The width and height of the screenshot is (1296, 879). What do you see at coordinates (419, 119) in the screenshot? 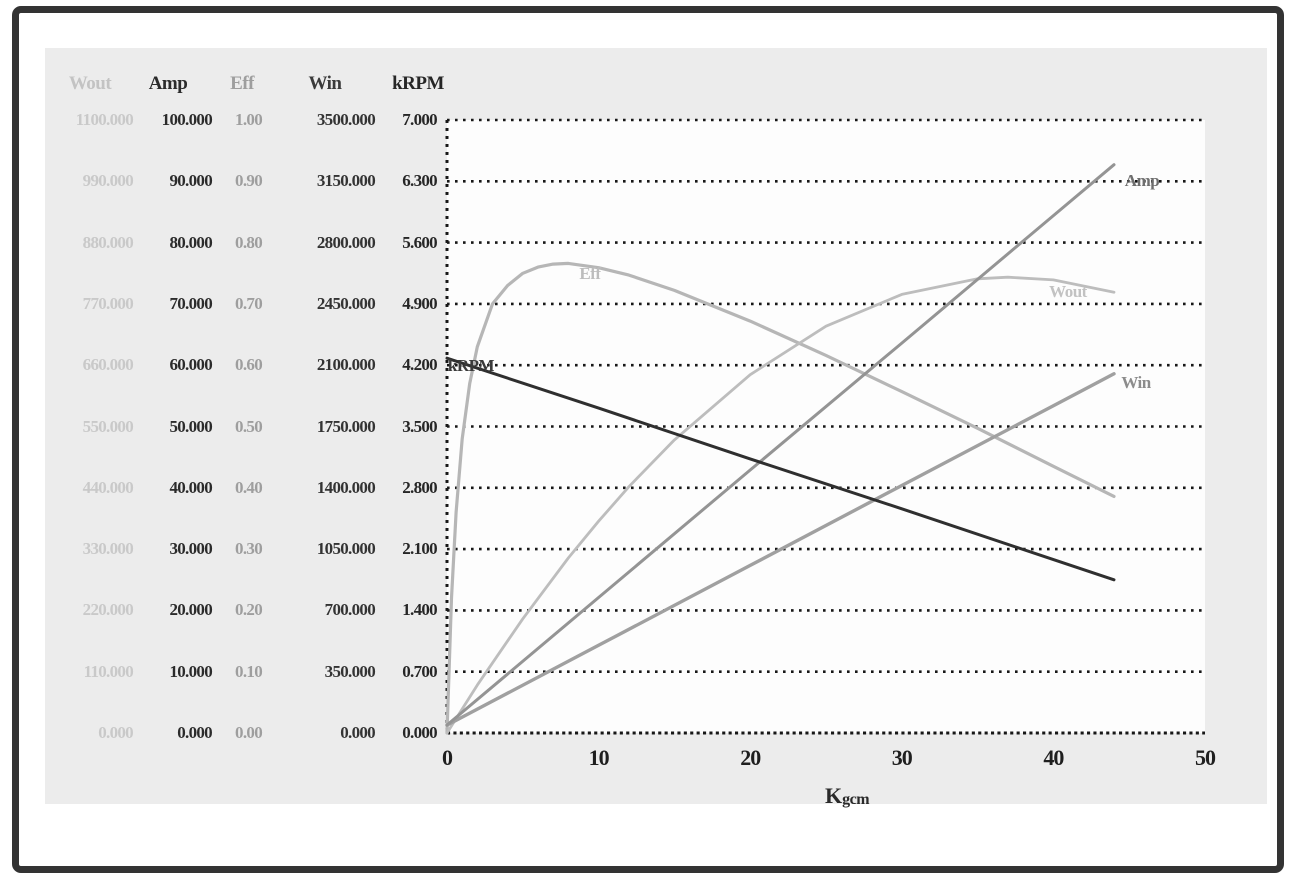
I see `axis-value-krpm: 7.000` at bounding box center [419, 119].